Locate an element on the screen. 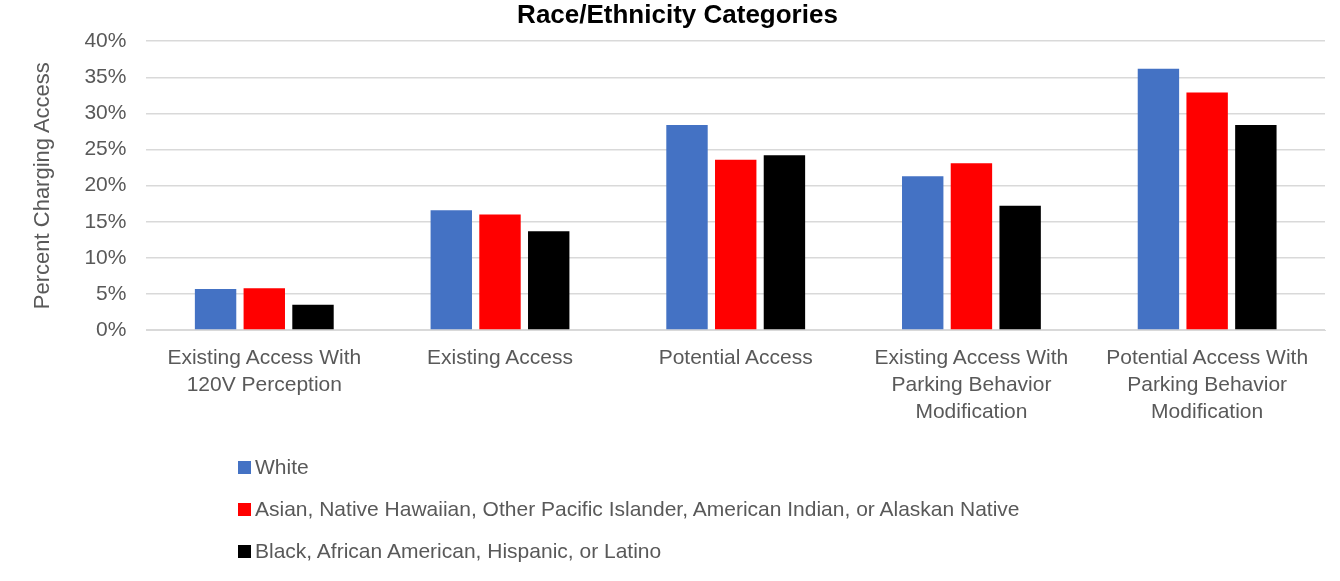 Image resolution: width=1340 pixels, height=581 pixels. y-tick-label: 10% is located at coordinates (105, 256).